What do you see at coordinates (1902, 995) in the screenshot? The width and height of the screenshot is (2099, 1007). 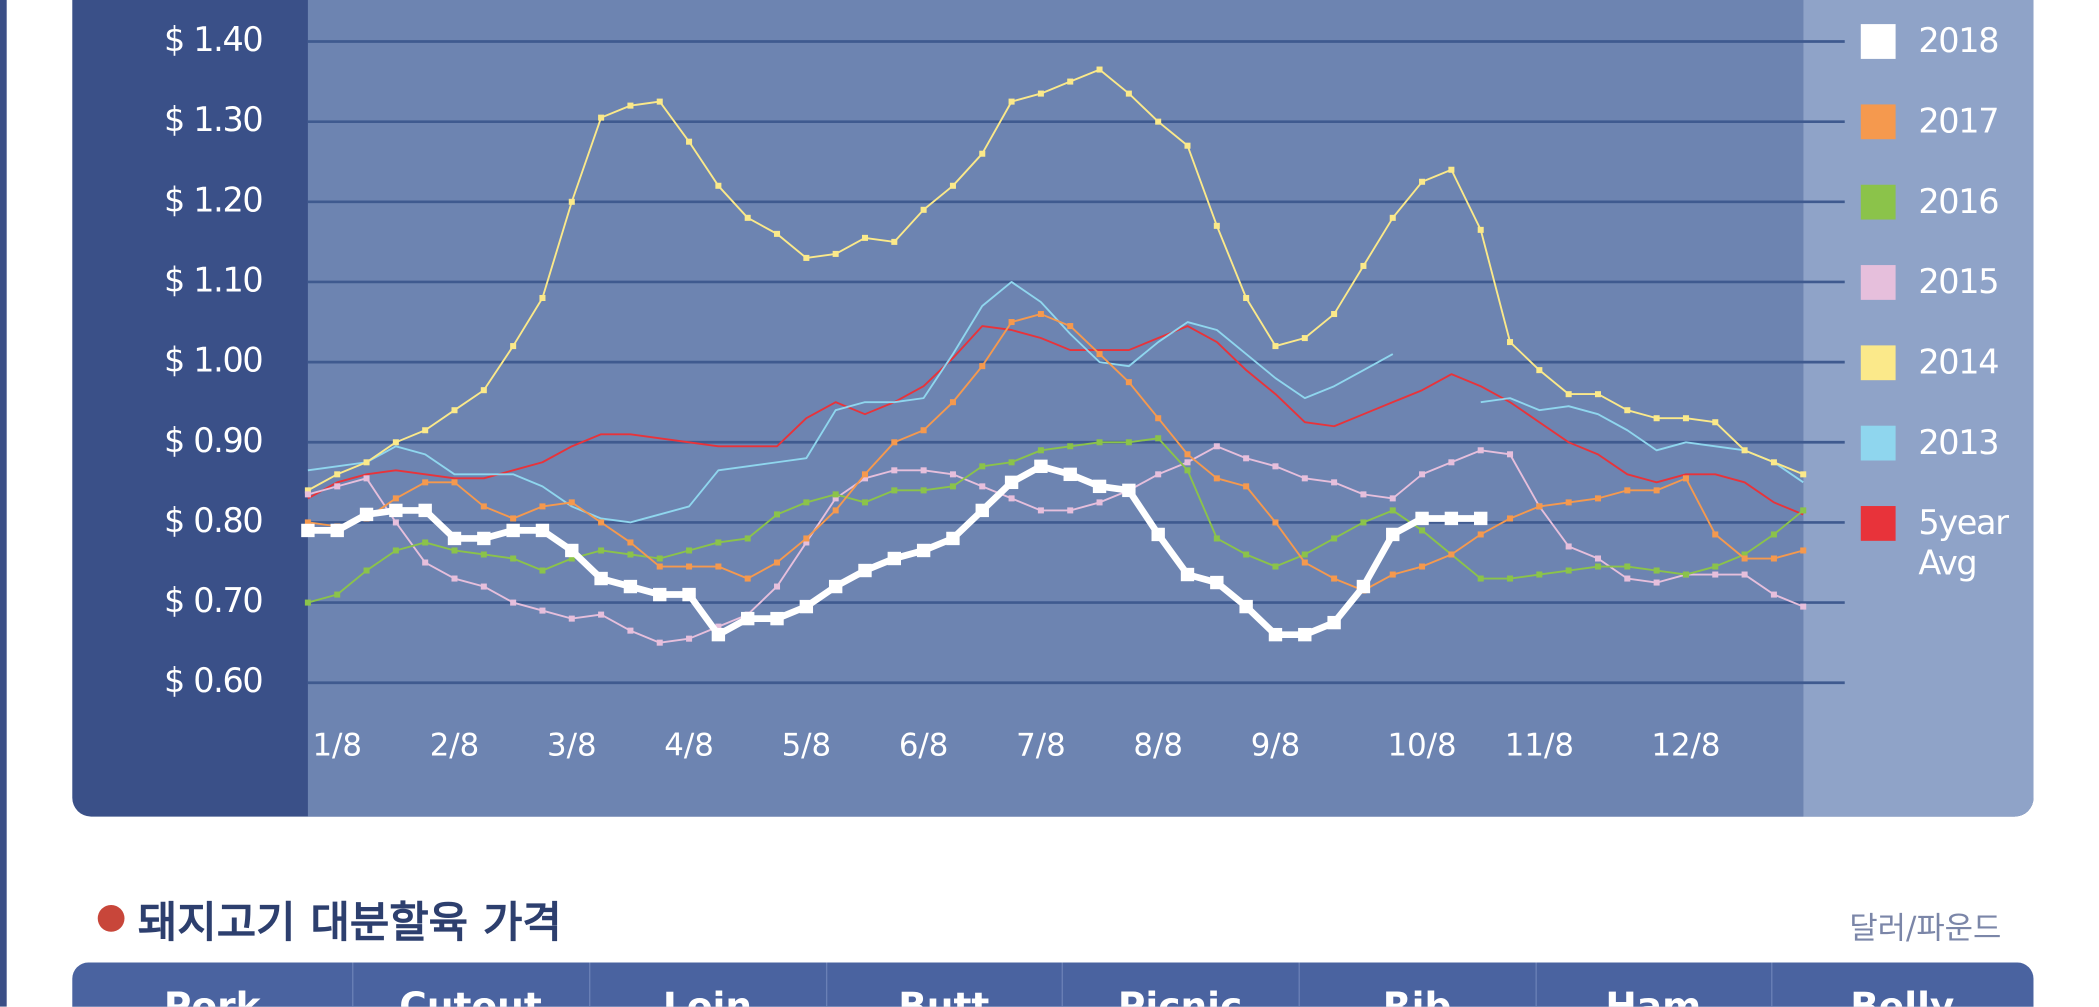 I see `column-header: Belly` at bounding box center [1902, 995].